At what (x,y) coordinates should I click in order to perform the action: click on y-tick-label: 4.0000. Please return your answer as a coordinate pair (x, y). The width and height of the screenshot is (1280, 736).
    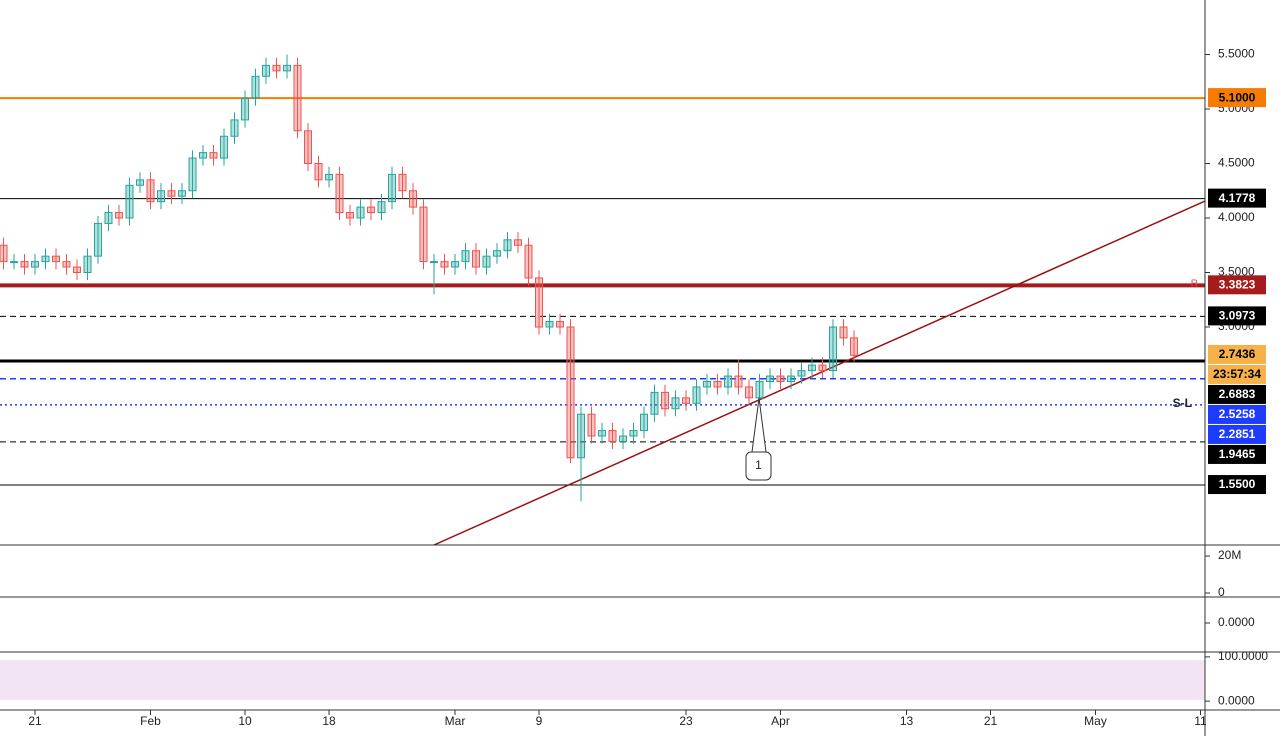
    Looking at the image, I should click on (1236, 217).